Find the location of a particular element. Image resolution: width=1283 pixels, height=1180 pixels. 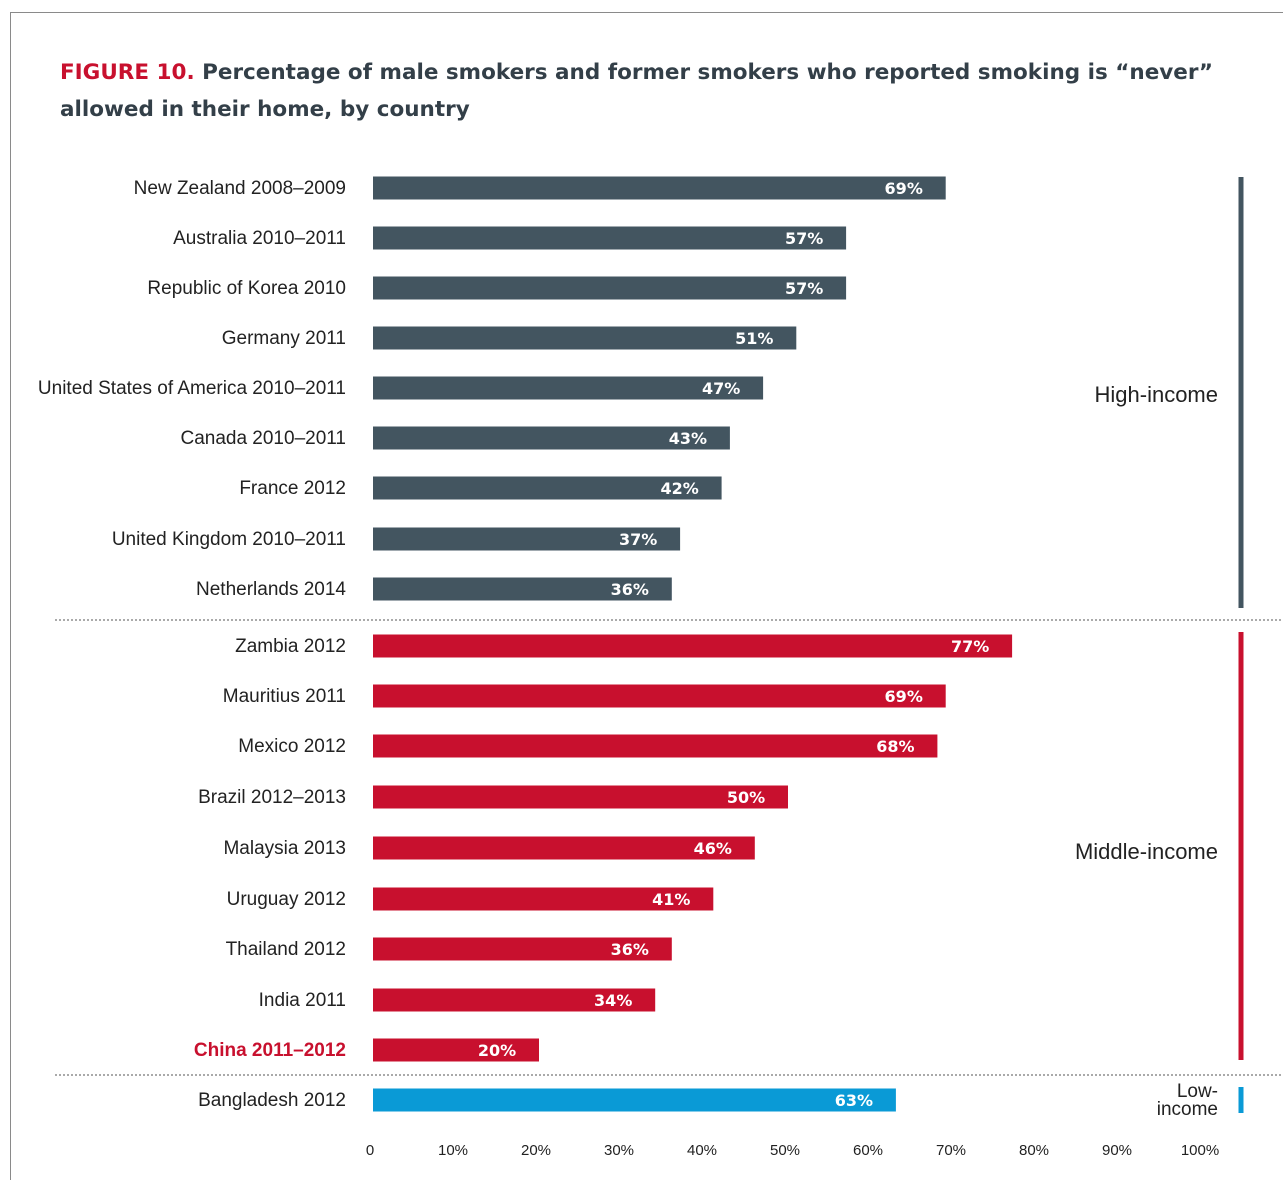

data-label: 47% is located at coordinates (721, 388).